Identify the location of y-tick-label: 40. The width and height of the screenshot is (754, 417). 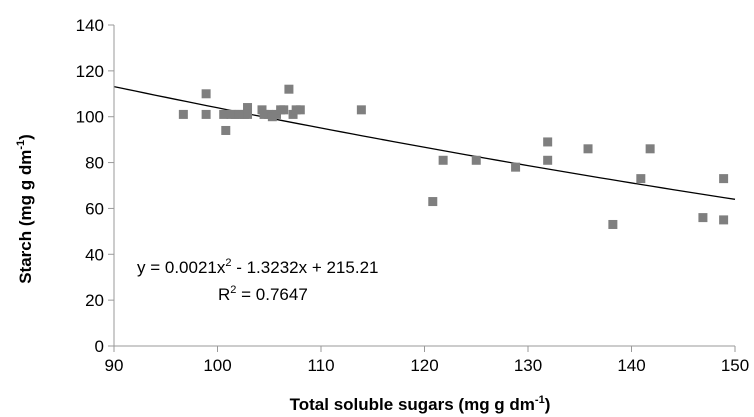
(94, 254).